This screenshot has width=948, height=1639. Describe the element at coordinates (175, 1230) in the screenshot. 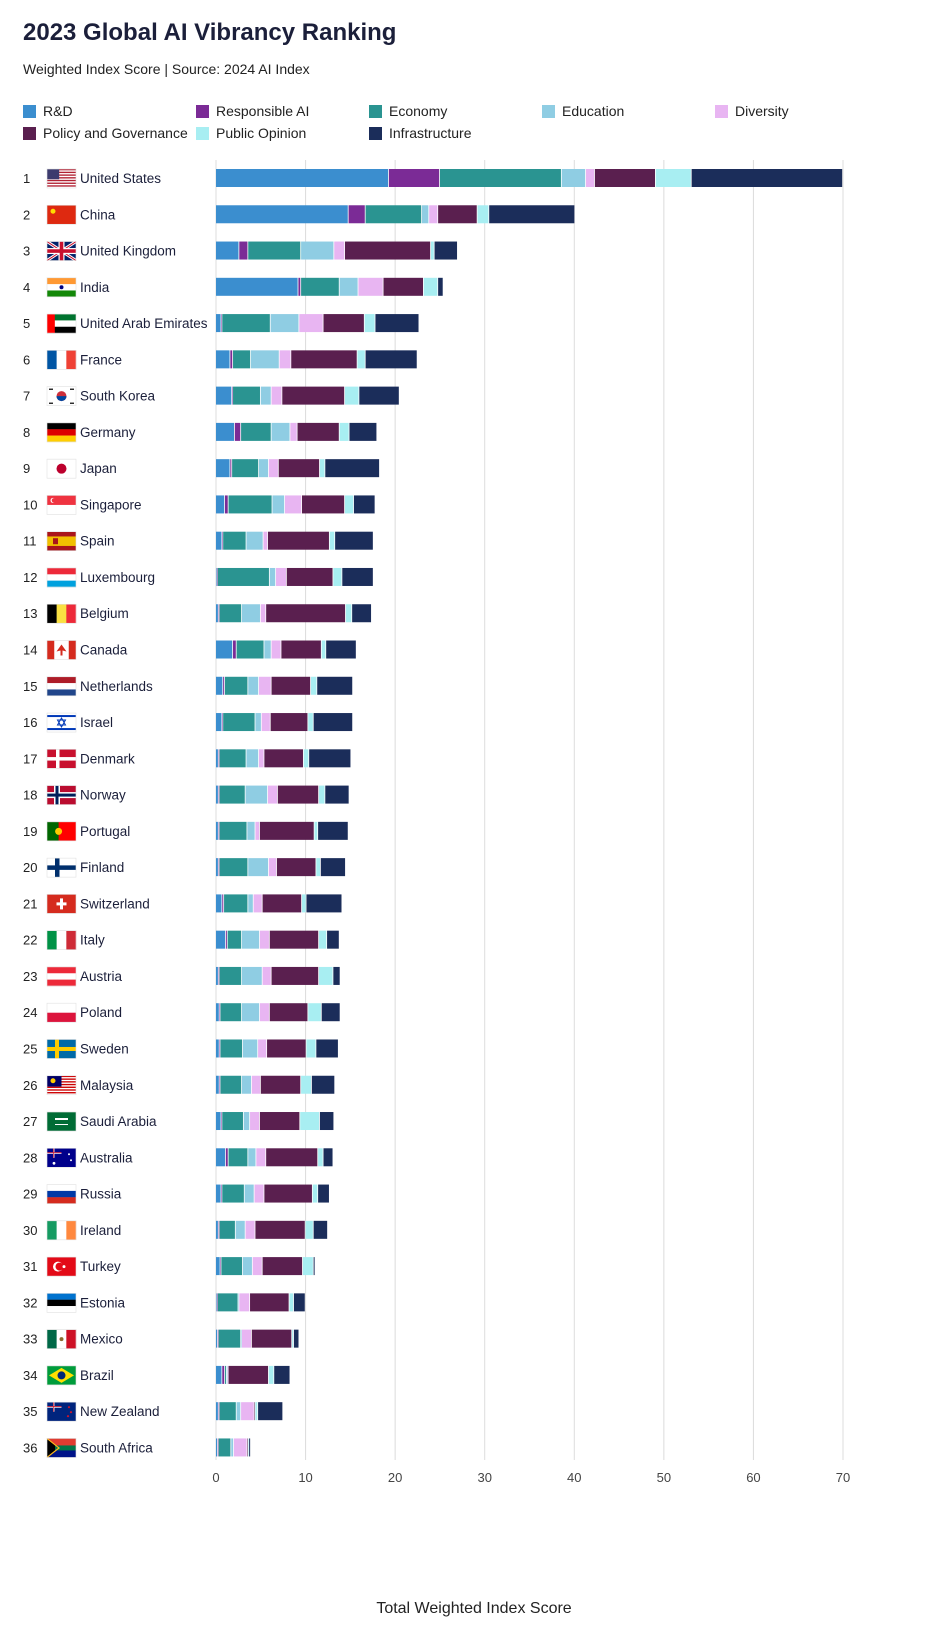

I see `country-row: 30 Ireland` at that location.